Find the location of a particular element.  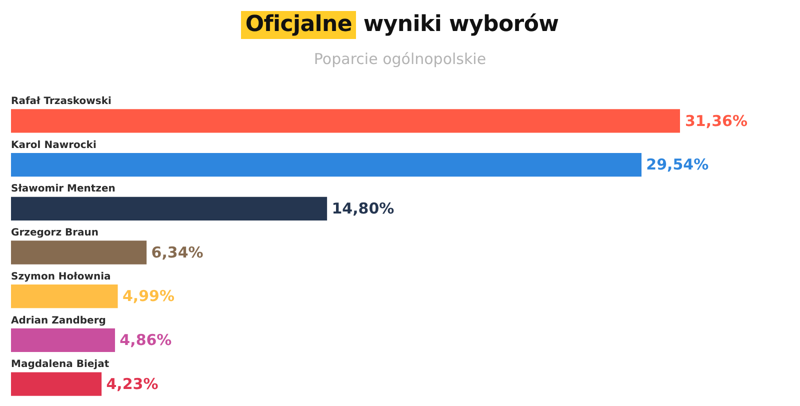

y-tick-label: Rafał Trzaskowski is located at coordinates (61, 102).